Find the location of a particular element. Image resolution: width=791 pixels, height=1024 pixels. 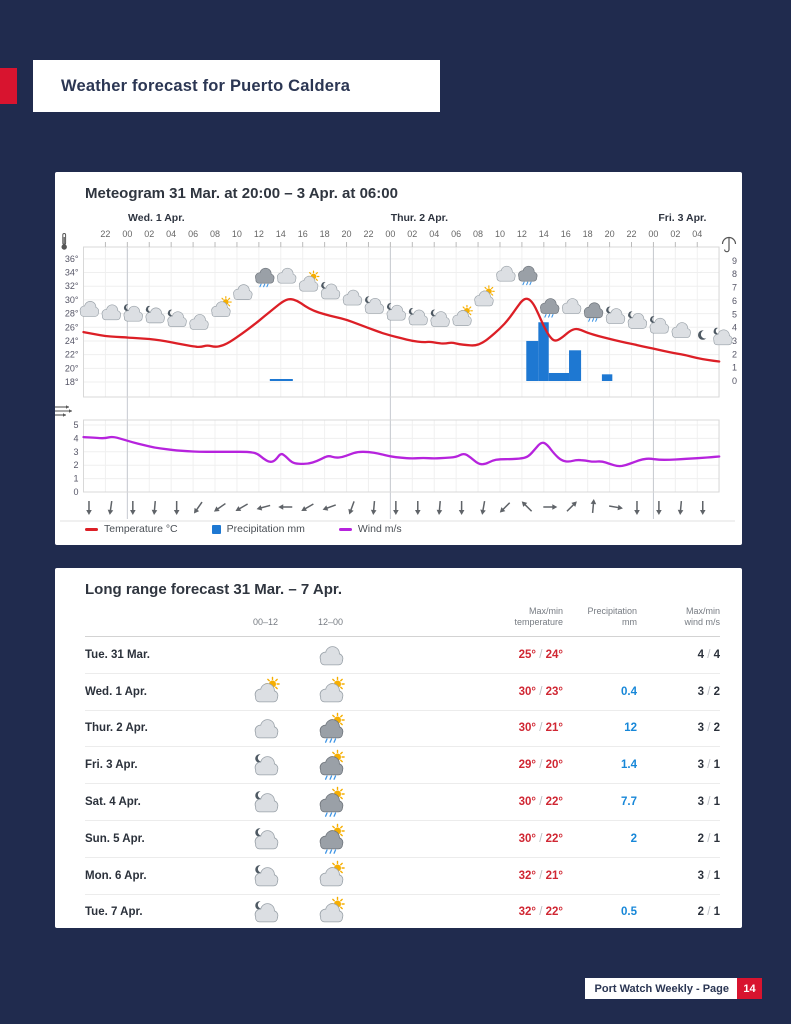

precipitation-value: 12 is located at coordinates (630, 728).